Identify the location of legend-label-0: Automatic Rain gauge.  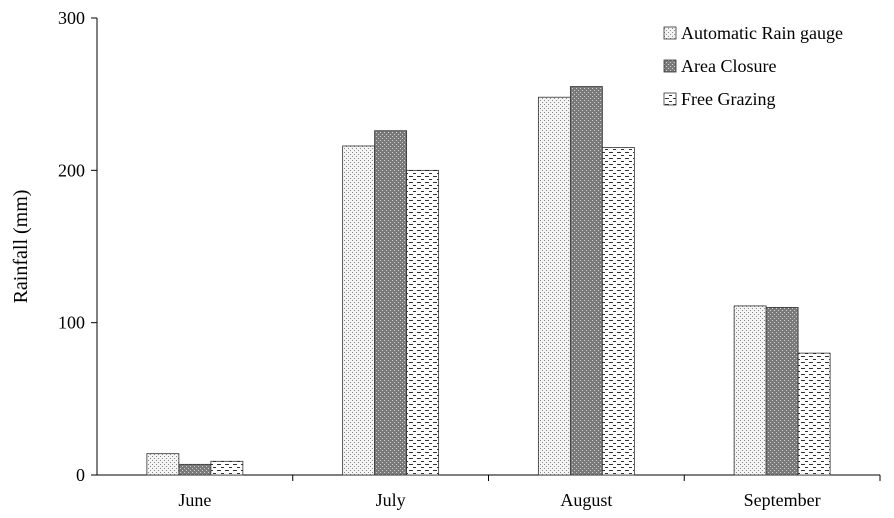
(762, 33).